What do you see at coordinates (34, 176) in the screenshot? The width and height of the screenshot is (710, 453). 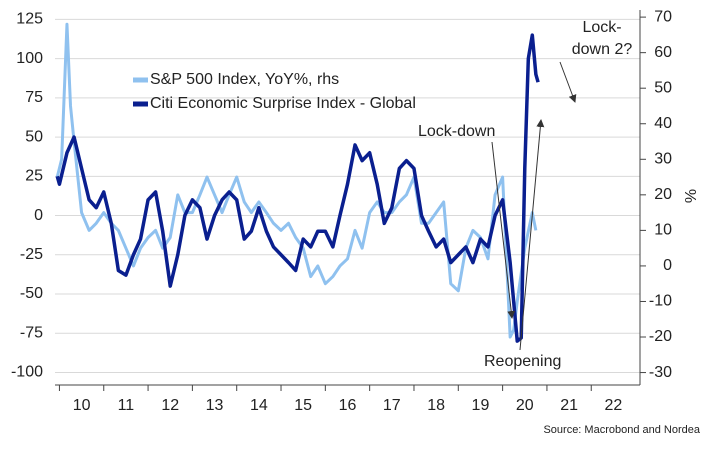 I see `y-tick-label: 25` at bounding box center [34, 176].